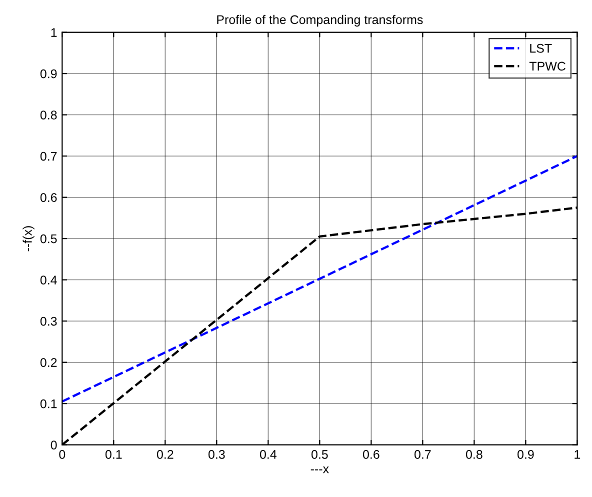  What do you see at coordinates (268, 454) in the screenshot?
I see `x-tick-label: 0.4` at bounding box center [268, 454].